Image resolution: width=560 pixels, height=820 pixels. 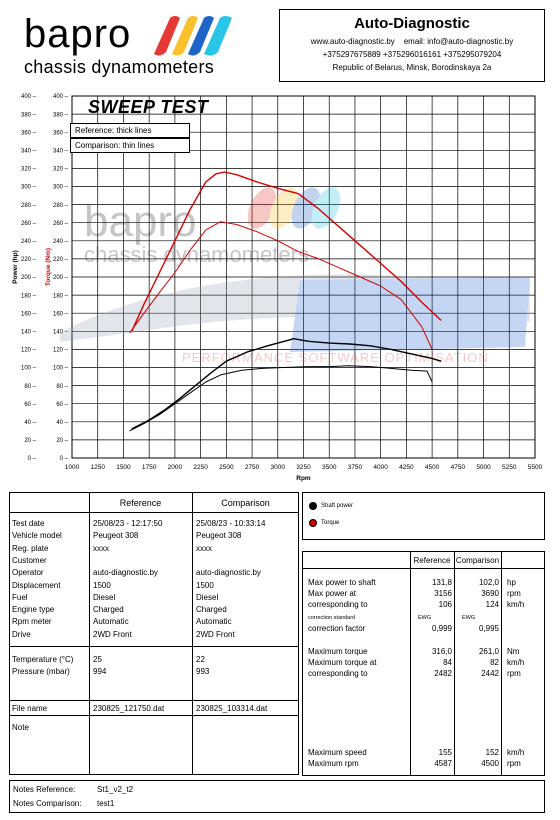 What do you see at coordinates (33, 610) in the screenshot?
I see `info-label-7: Engine type` at bounding box center [33, 610].